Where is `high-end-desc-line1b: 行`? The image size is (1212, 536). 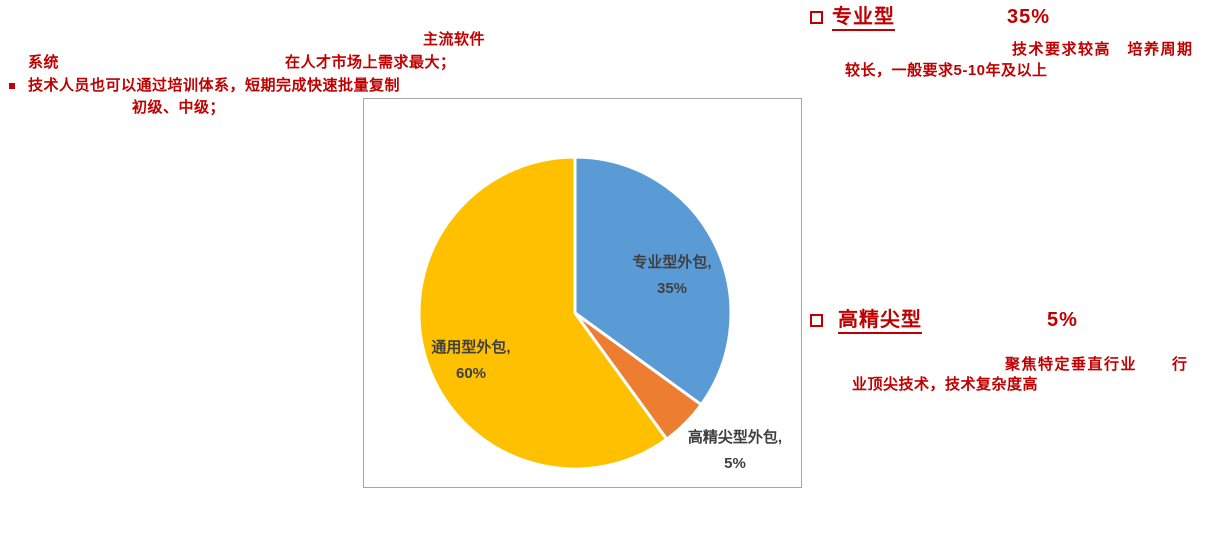 high-end-desc-line1b: 行 is located at coordinates (1180, 364).